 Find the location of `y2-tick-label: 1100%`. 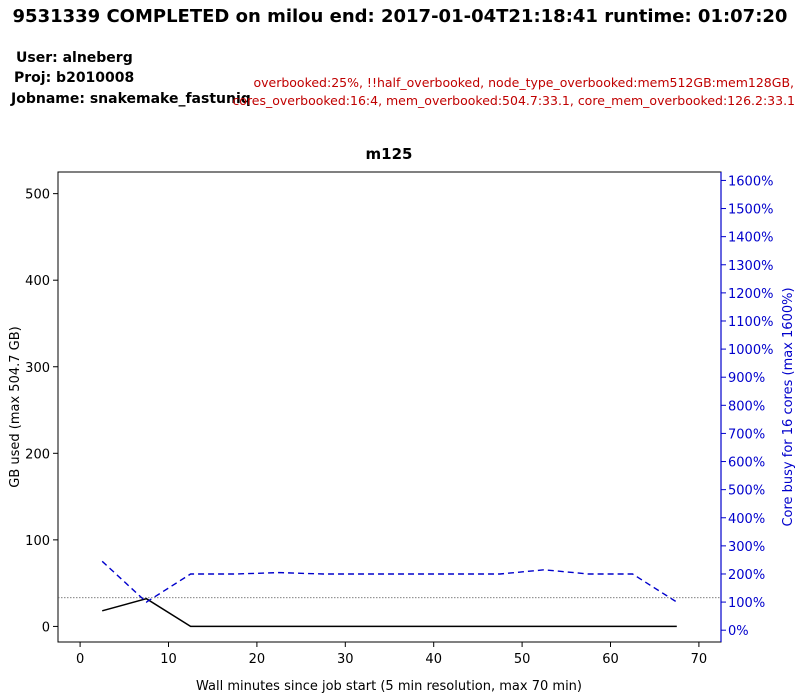

y2-tick-label: 1100% is located at coordinates (750, 322).